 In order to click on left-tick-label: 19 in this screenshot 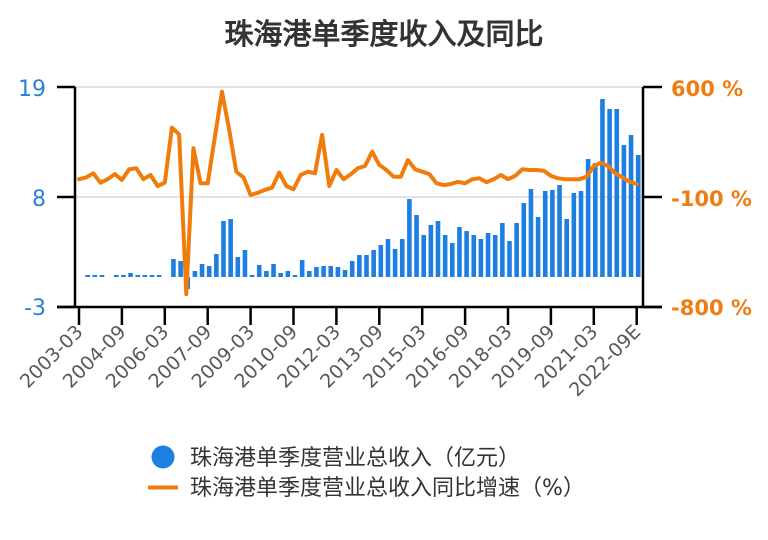, I will do `click(32, 89)`.